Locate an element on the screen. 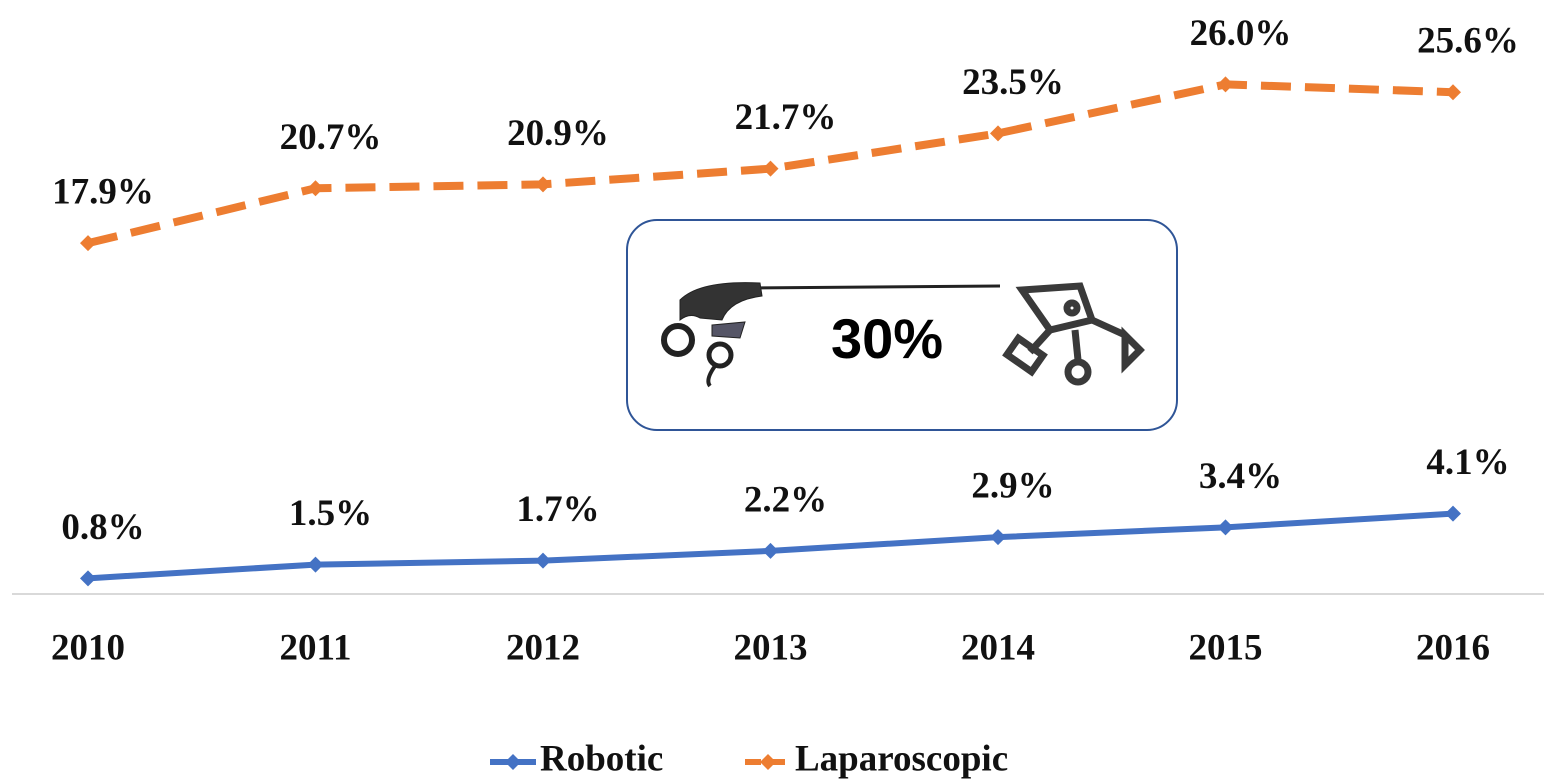 This screenshot has height=783, width=1544. data-label: 17.9% is located at coordinates (103, 192).